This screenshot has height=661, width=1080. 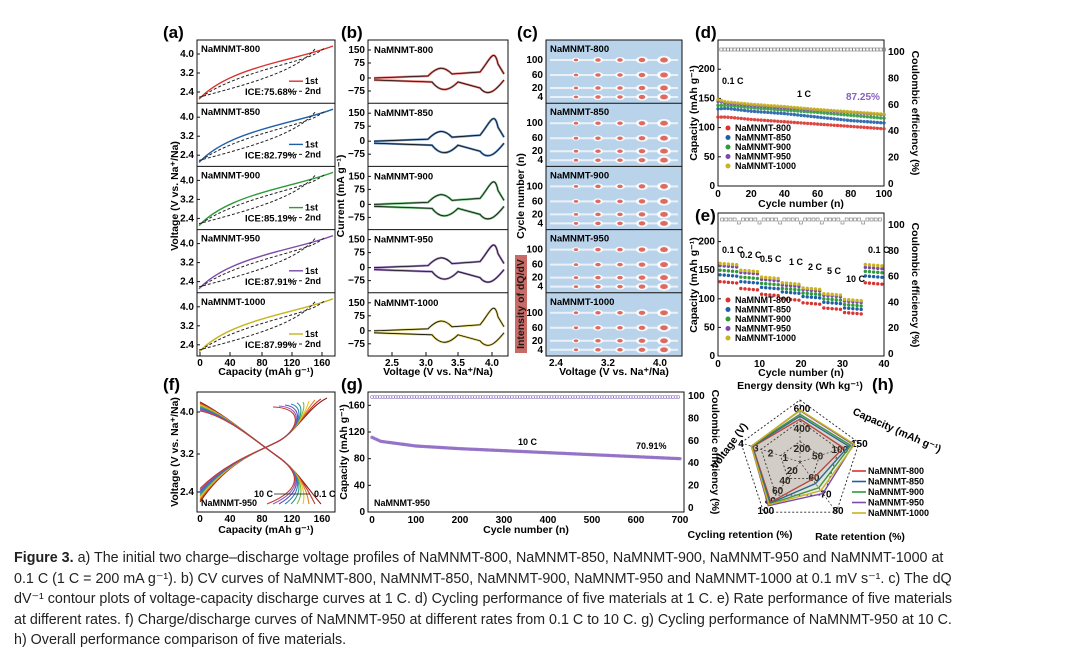 What do you see at coordinates (710, 157) in the screenshot?
I see `panel-d-ytick: 50` at bounding box center [710, 157].